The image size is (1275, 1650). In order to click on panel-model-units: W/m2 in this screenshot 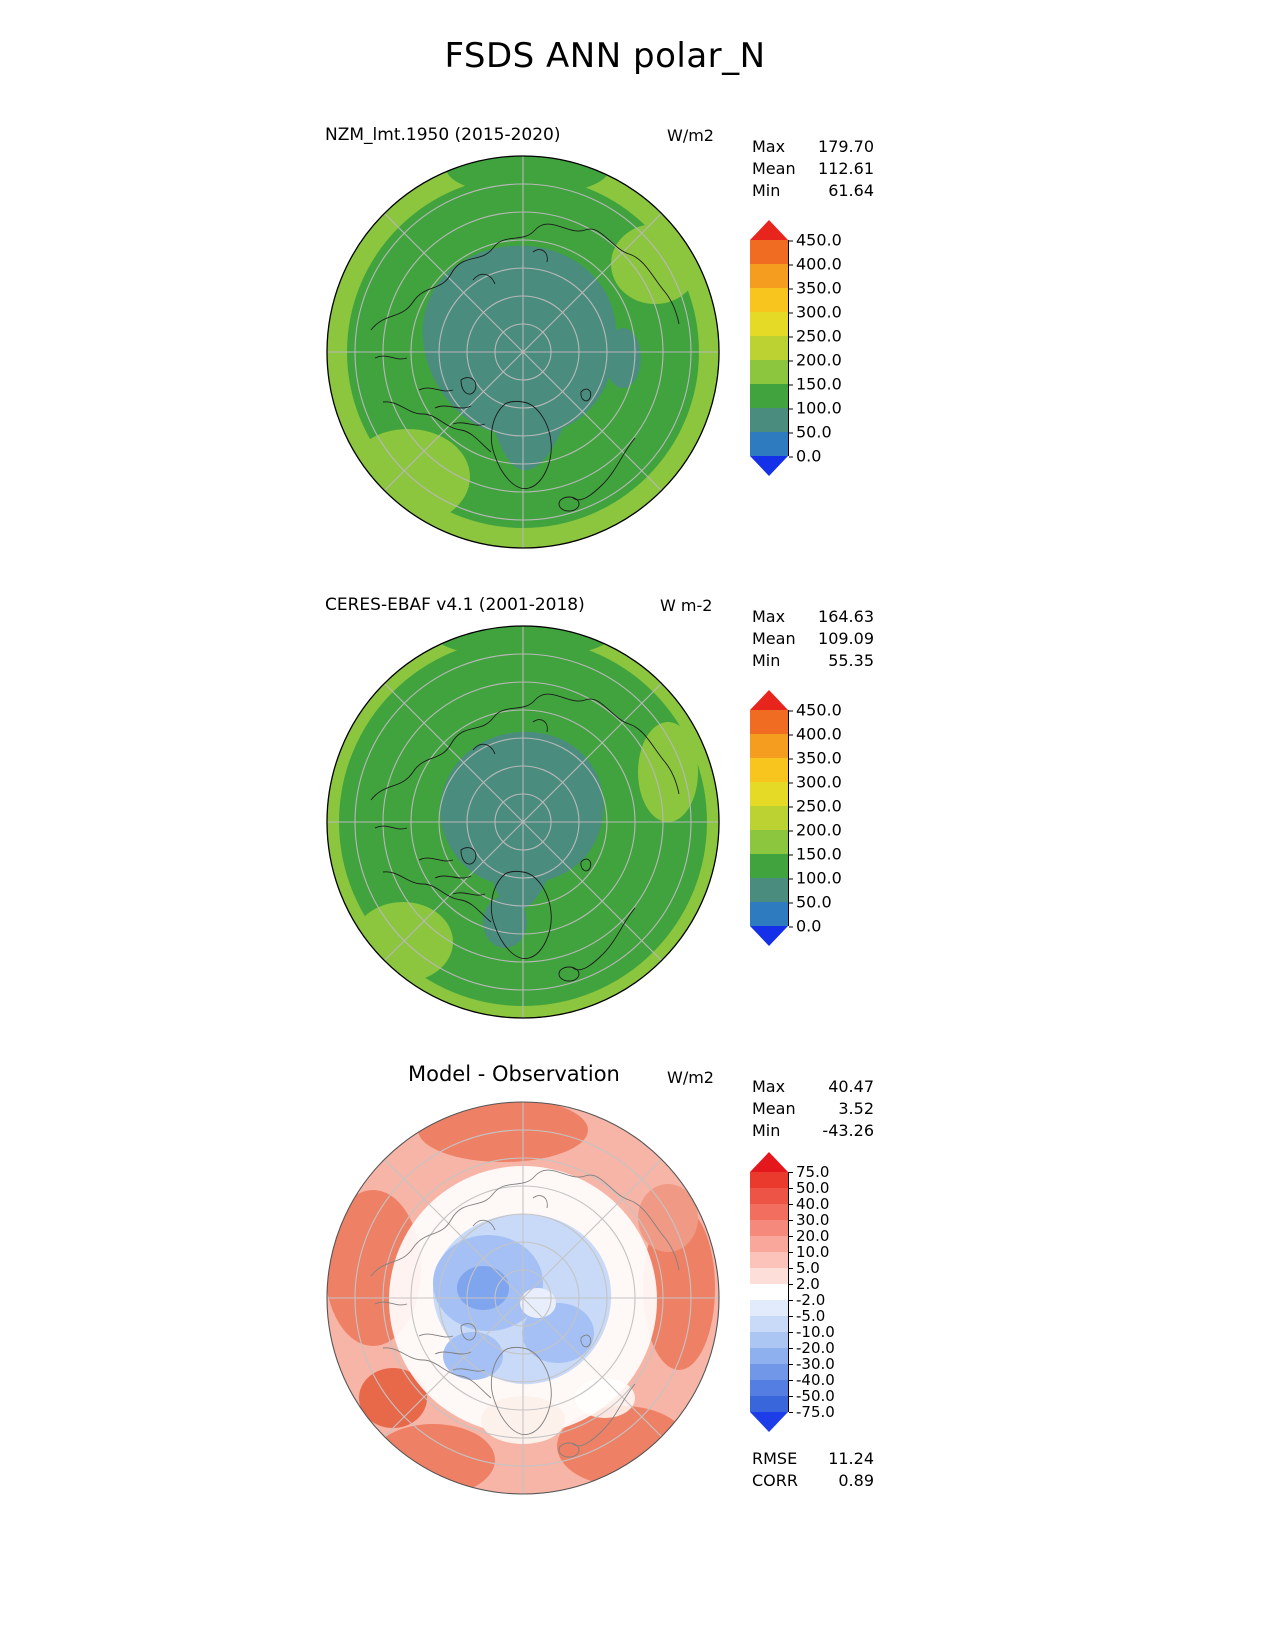, I will do `click(690, 135)`.